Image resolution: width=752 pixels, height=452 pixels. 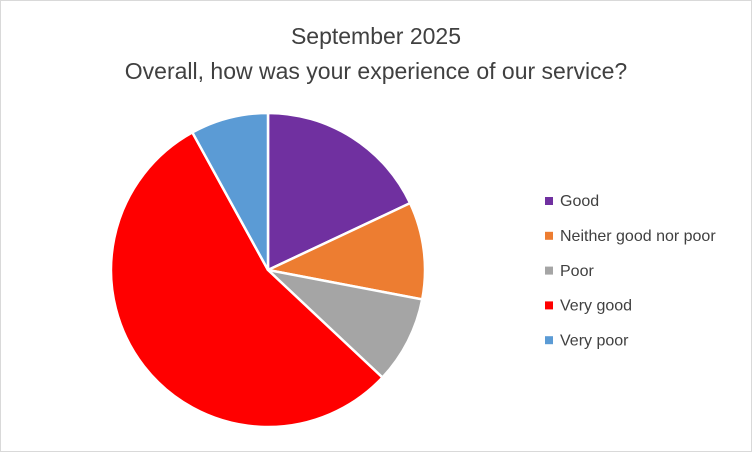 What do you see at coordinates (579, 201) in the screenshot?
I see `legend-label: Good` at bounding box center [579, 201].